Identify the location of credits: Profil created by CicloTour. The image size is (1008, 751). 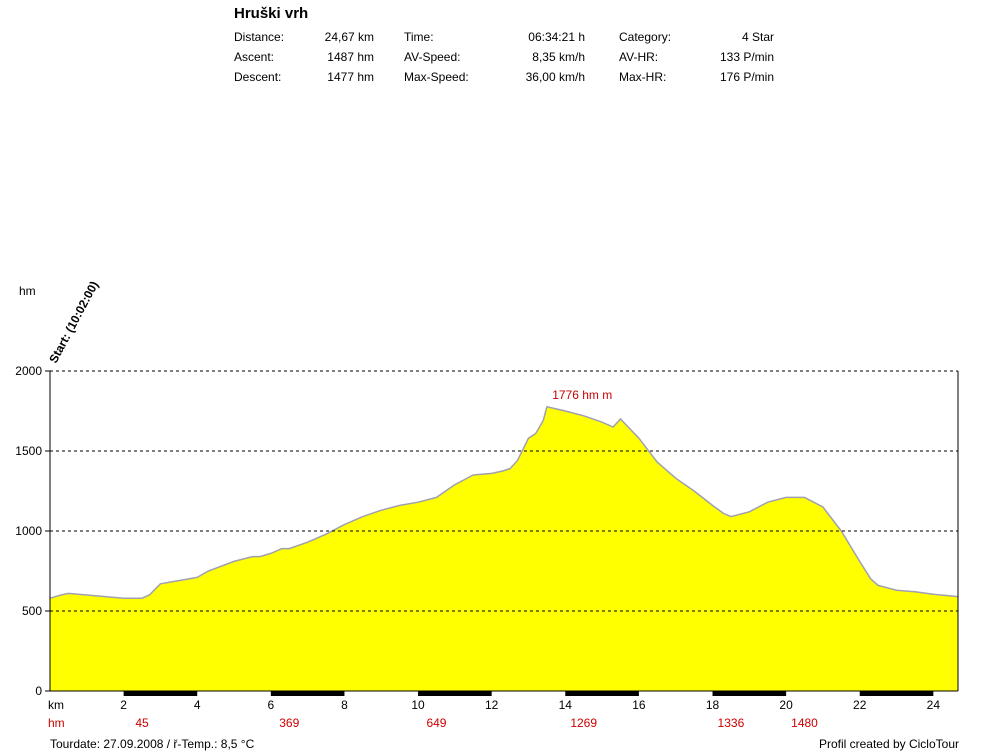
(888, 744).